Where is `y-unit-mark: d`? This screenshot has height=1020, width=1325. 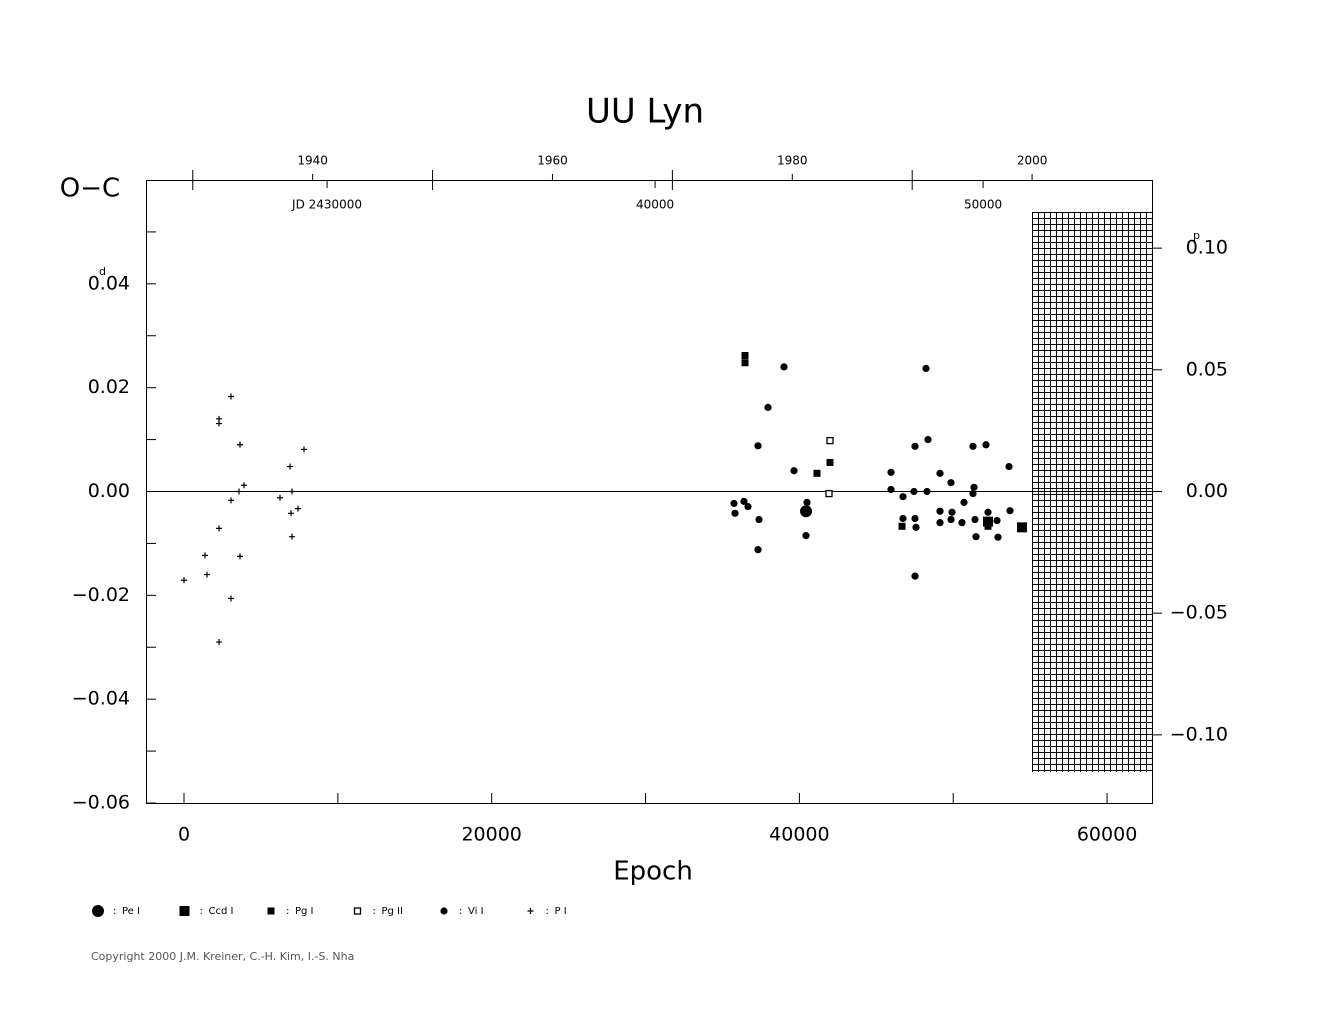 y-unit-mark: d is located at coordinates (102, 271).